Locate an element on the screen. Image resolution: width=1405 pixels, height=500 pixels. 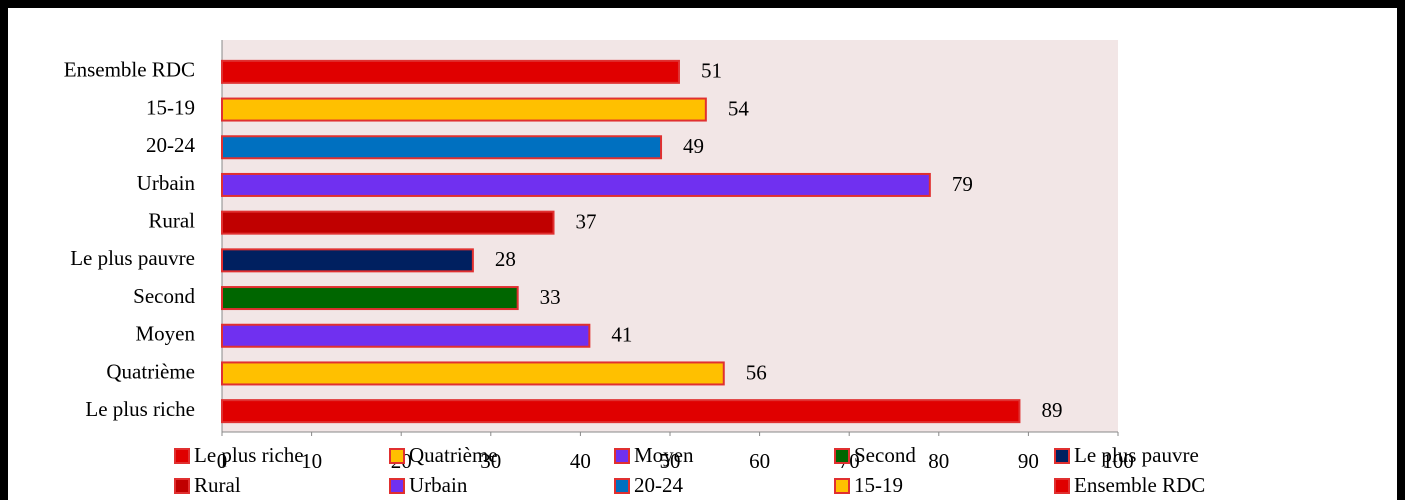
legend-label: 20-24 is located at coordinates (658, 485).